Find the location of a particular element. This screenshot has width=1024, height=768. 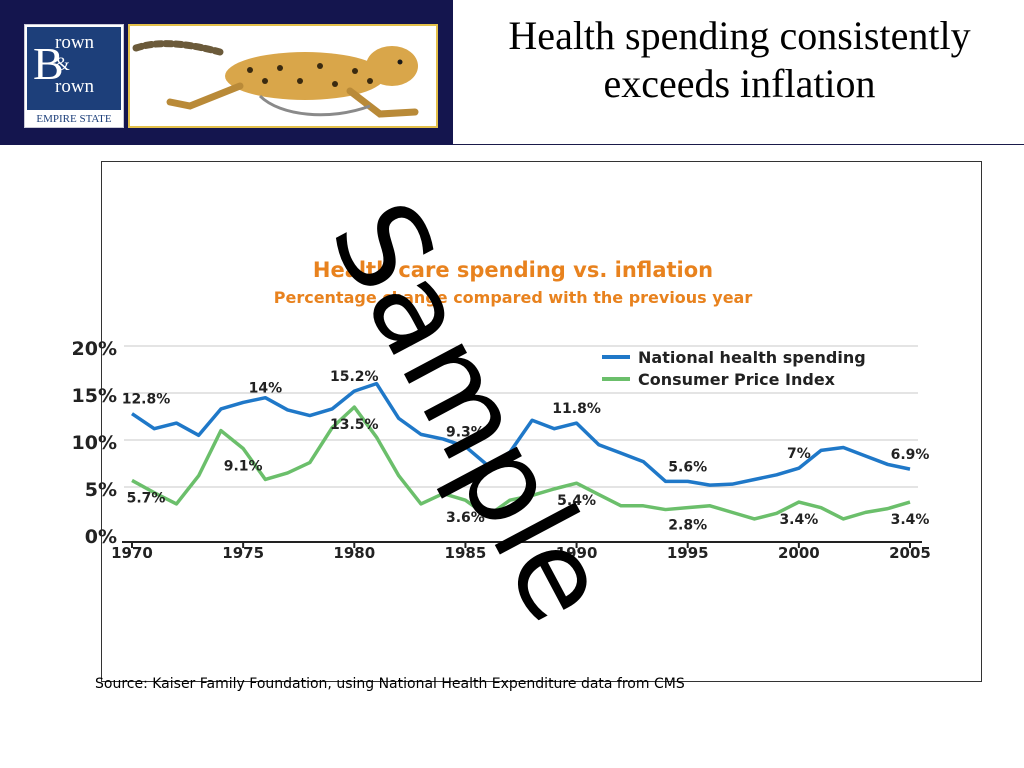

cheetah-icon is located at coordinates (275, 79).